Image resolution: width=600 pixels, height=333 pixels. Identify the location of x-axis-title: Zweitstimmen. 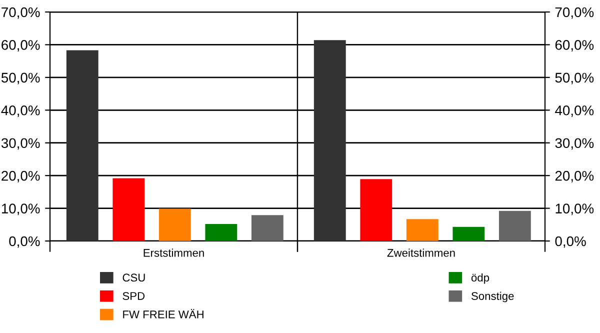
(421, 252).